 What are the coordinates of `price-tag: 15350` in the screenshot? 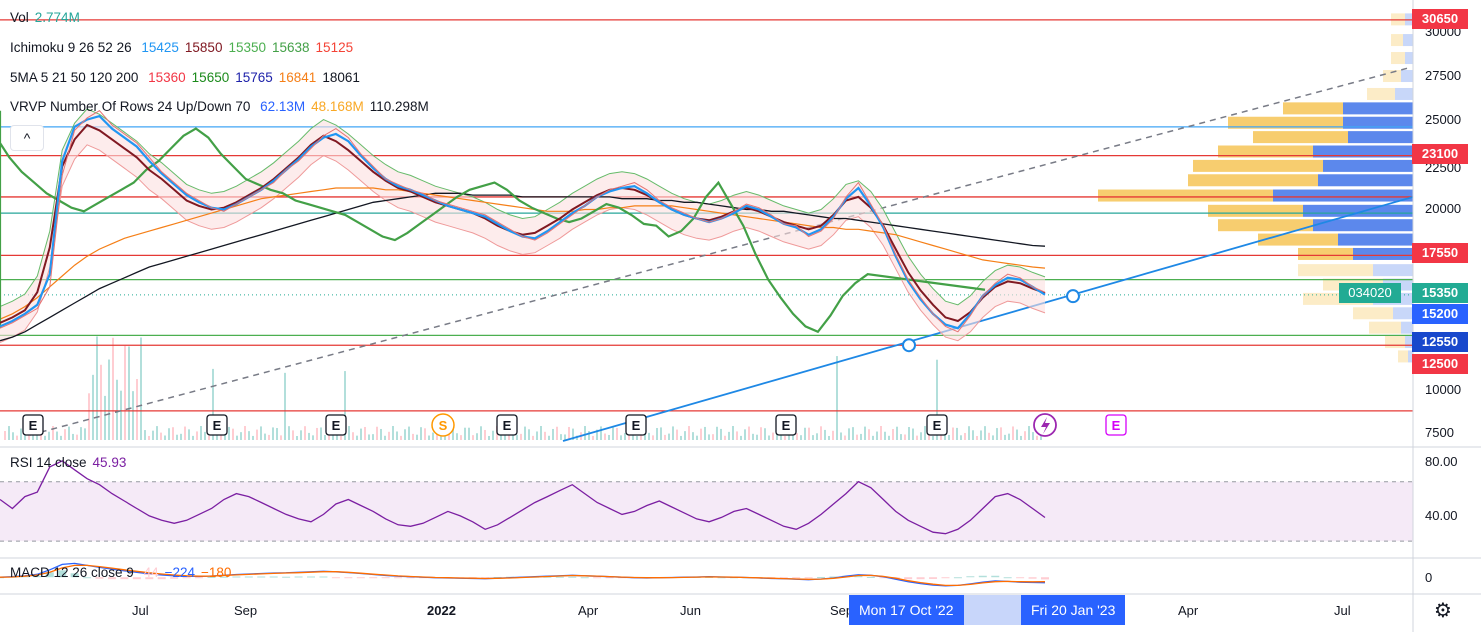 It's located at (1440, 293).